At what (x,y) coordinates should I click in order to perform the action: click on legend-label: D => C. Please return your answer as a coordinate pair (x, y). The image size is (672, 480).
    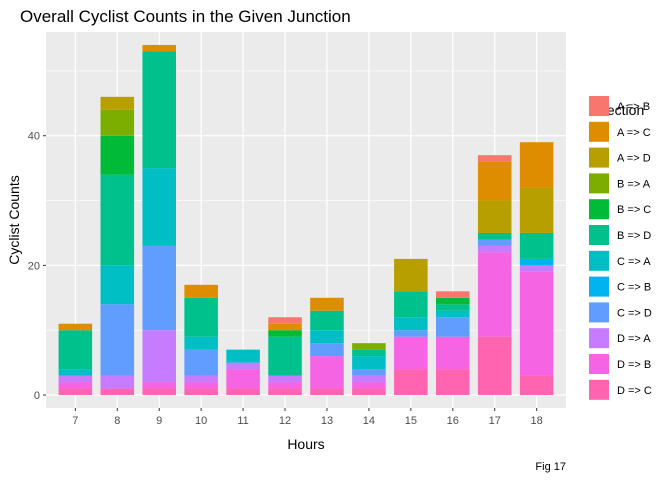
    Looking at the image, I should click on (634, 391).